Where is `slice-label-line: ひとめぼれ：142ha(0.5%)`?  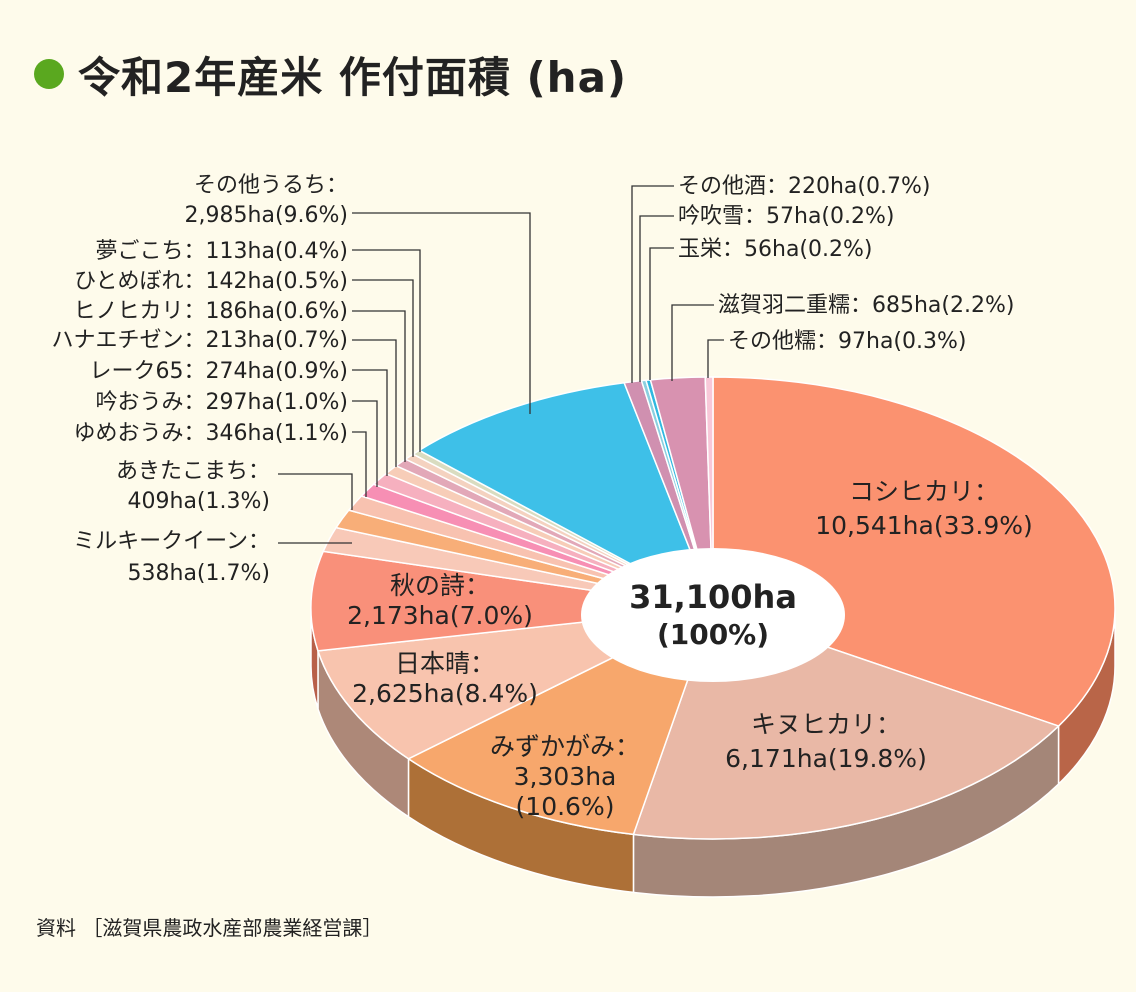
slice-label-line: ひとめぼれ：142ha(0.5%) is located at coordinates (211, 281).